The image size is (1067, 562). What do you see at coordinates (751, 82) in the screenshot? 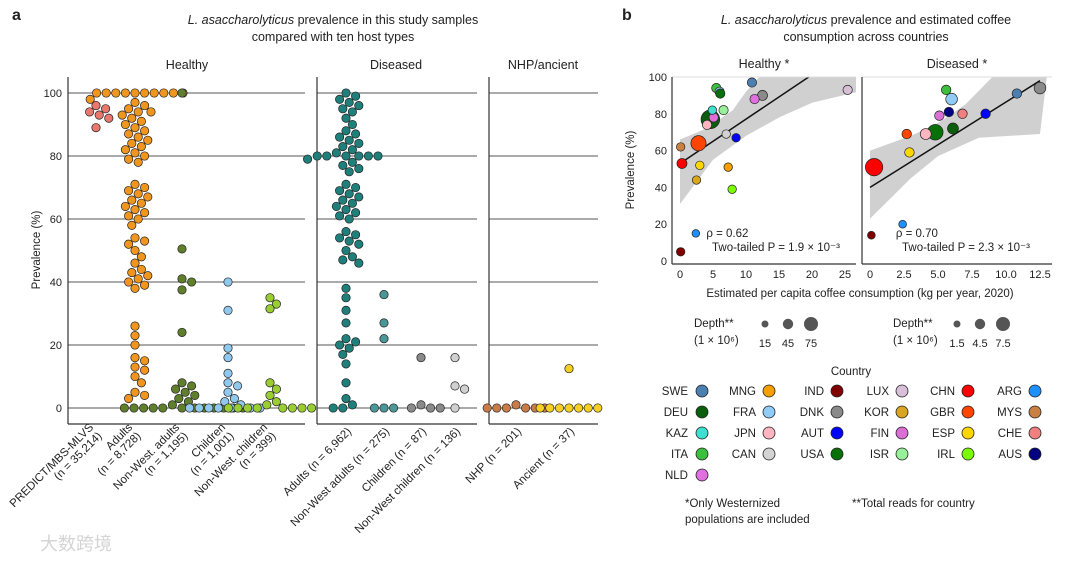
I see `country-point-swe` at bounding box center [751, 82].